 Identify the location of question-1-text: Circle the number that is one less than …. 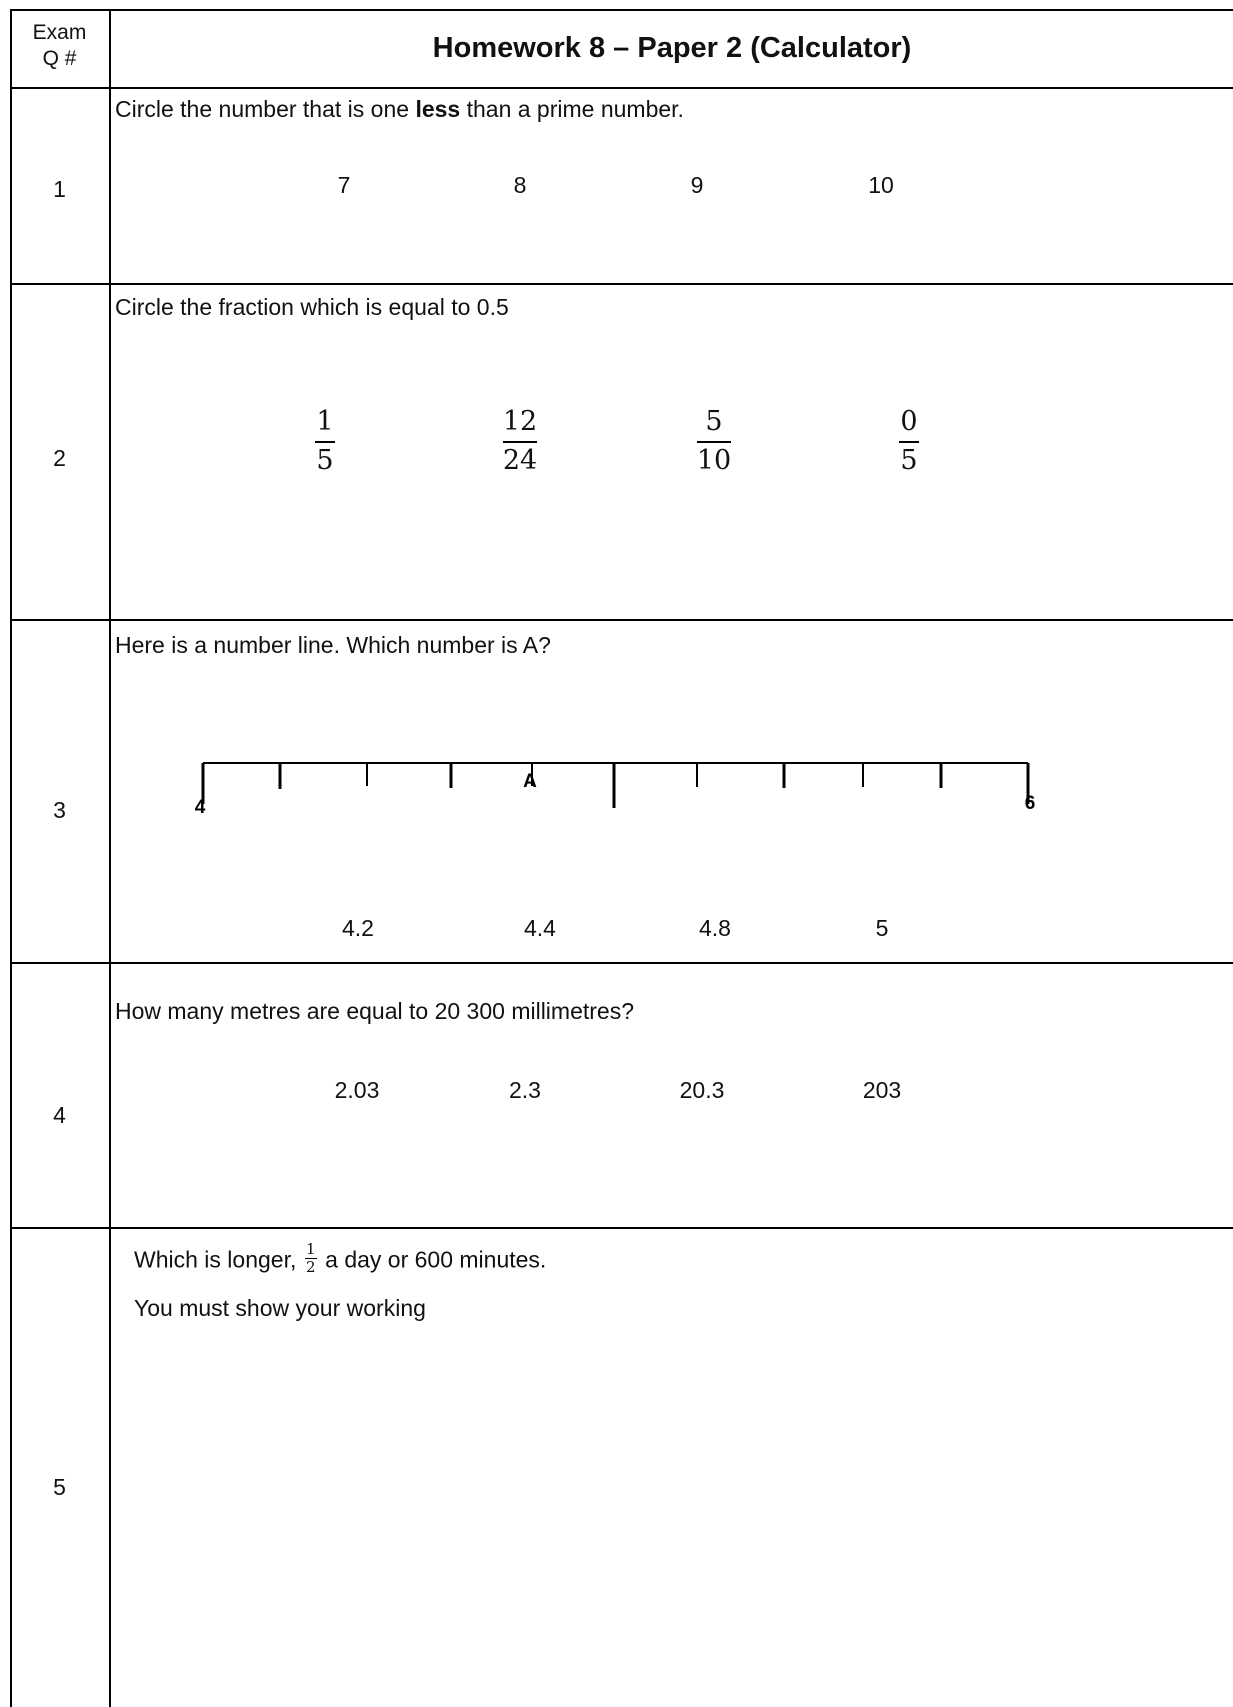
(399, 109).